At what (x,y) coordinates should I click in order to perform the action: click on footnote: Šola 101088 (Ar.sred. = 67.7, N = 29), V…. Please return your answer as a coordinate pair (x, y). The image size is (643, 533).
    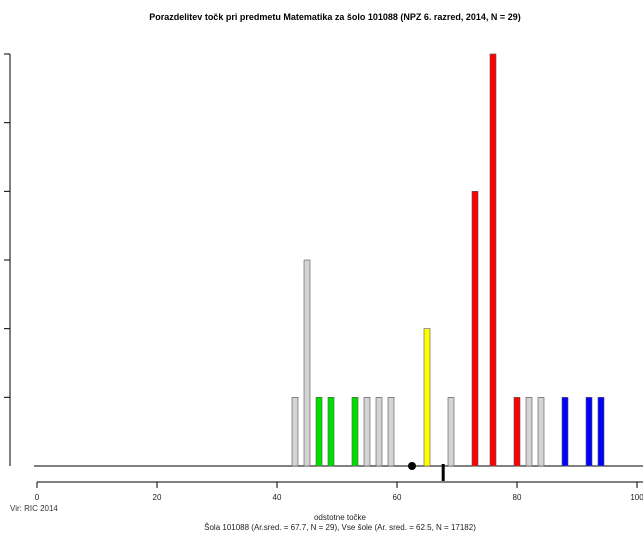
    Looking at the image, I should click on (340, 527).